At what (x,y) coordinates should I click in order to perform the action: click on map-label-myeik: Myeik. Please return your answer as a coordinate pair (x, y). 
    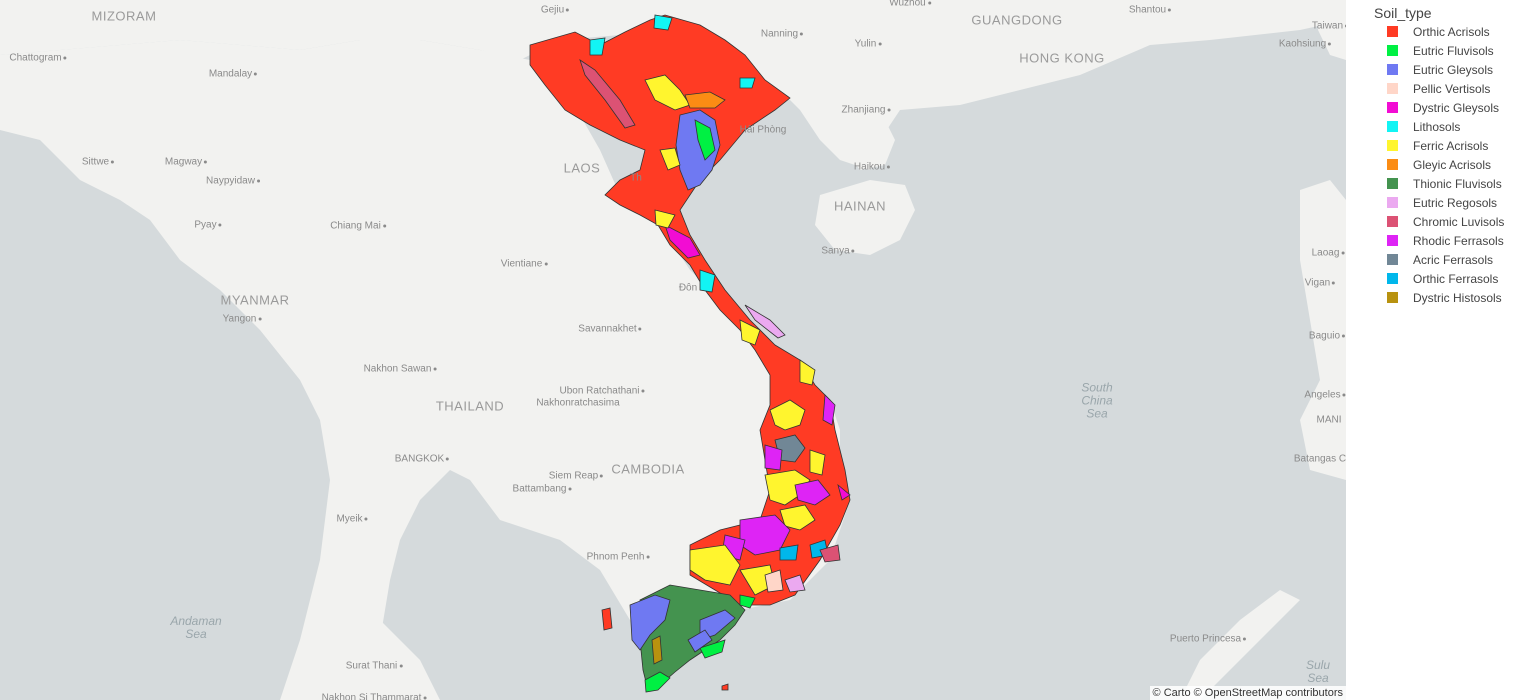
    Looking at the image, I should click on (352, 519).